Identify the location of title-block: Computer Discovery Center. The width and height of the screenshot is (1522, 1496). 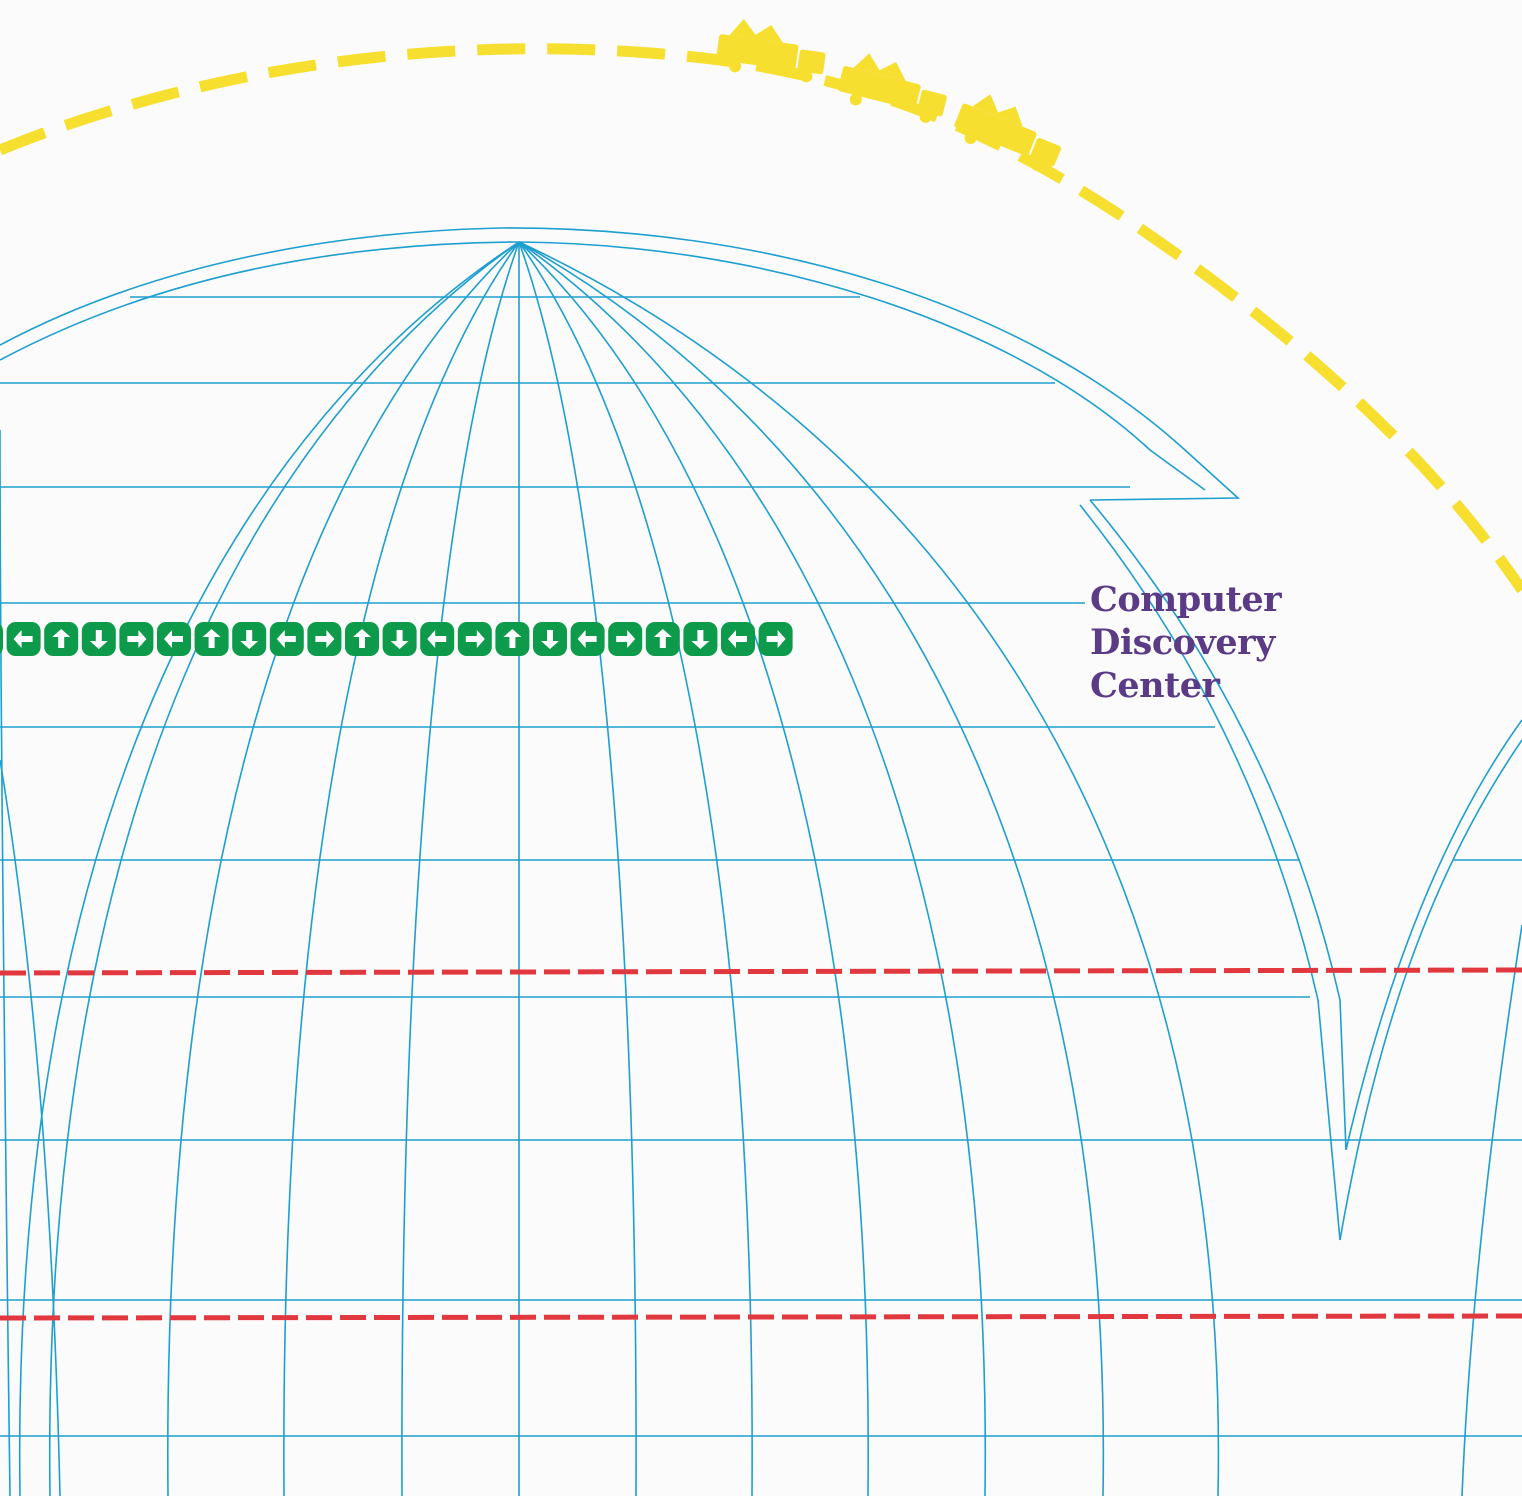
(1186, 642).